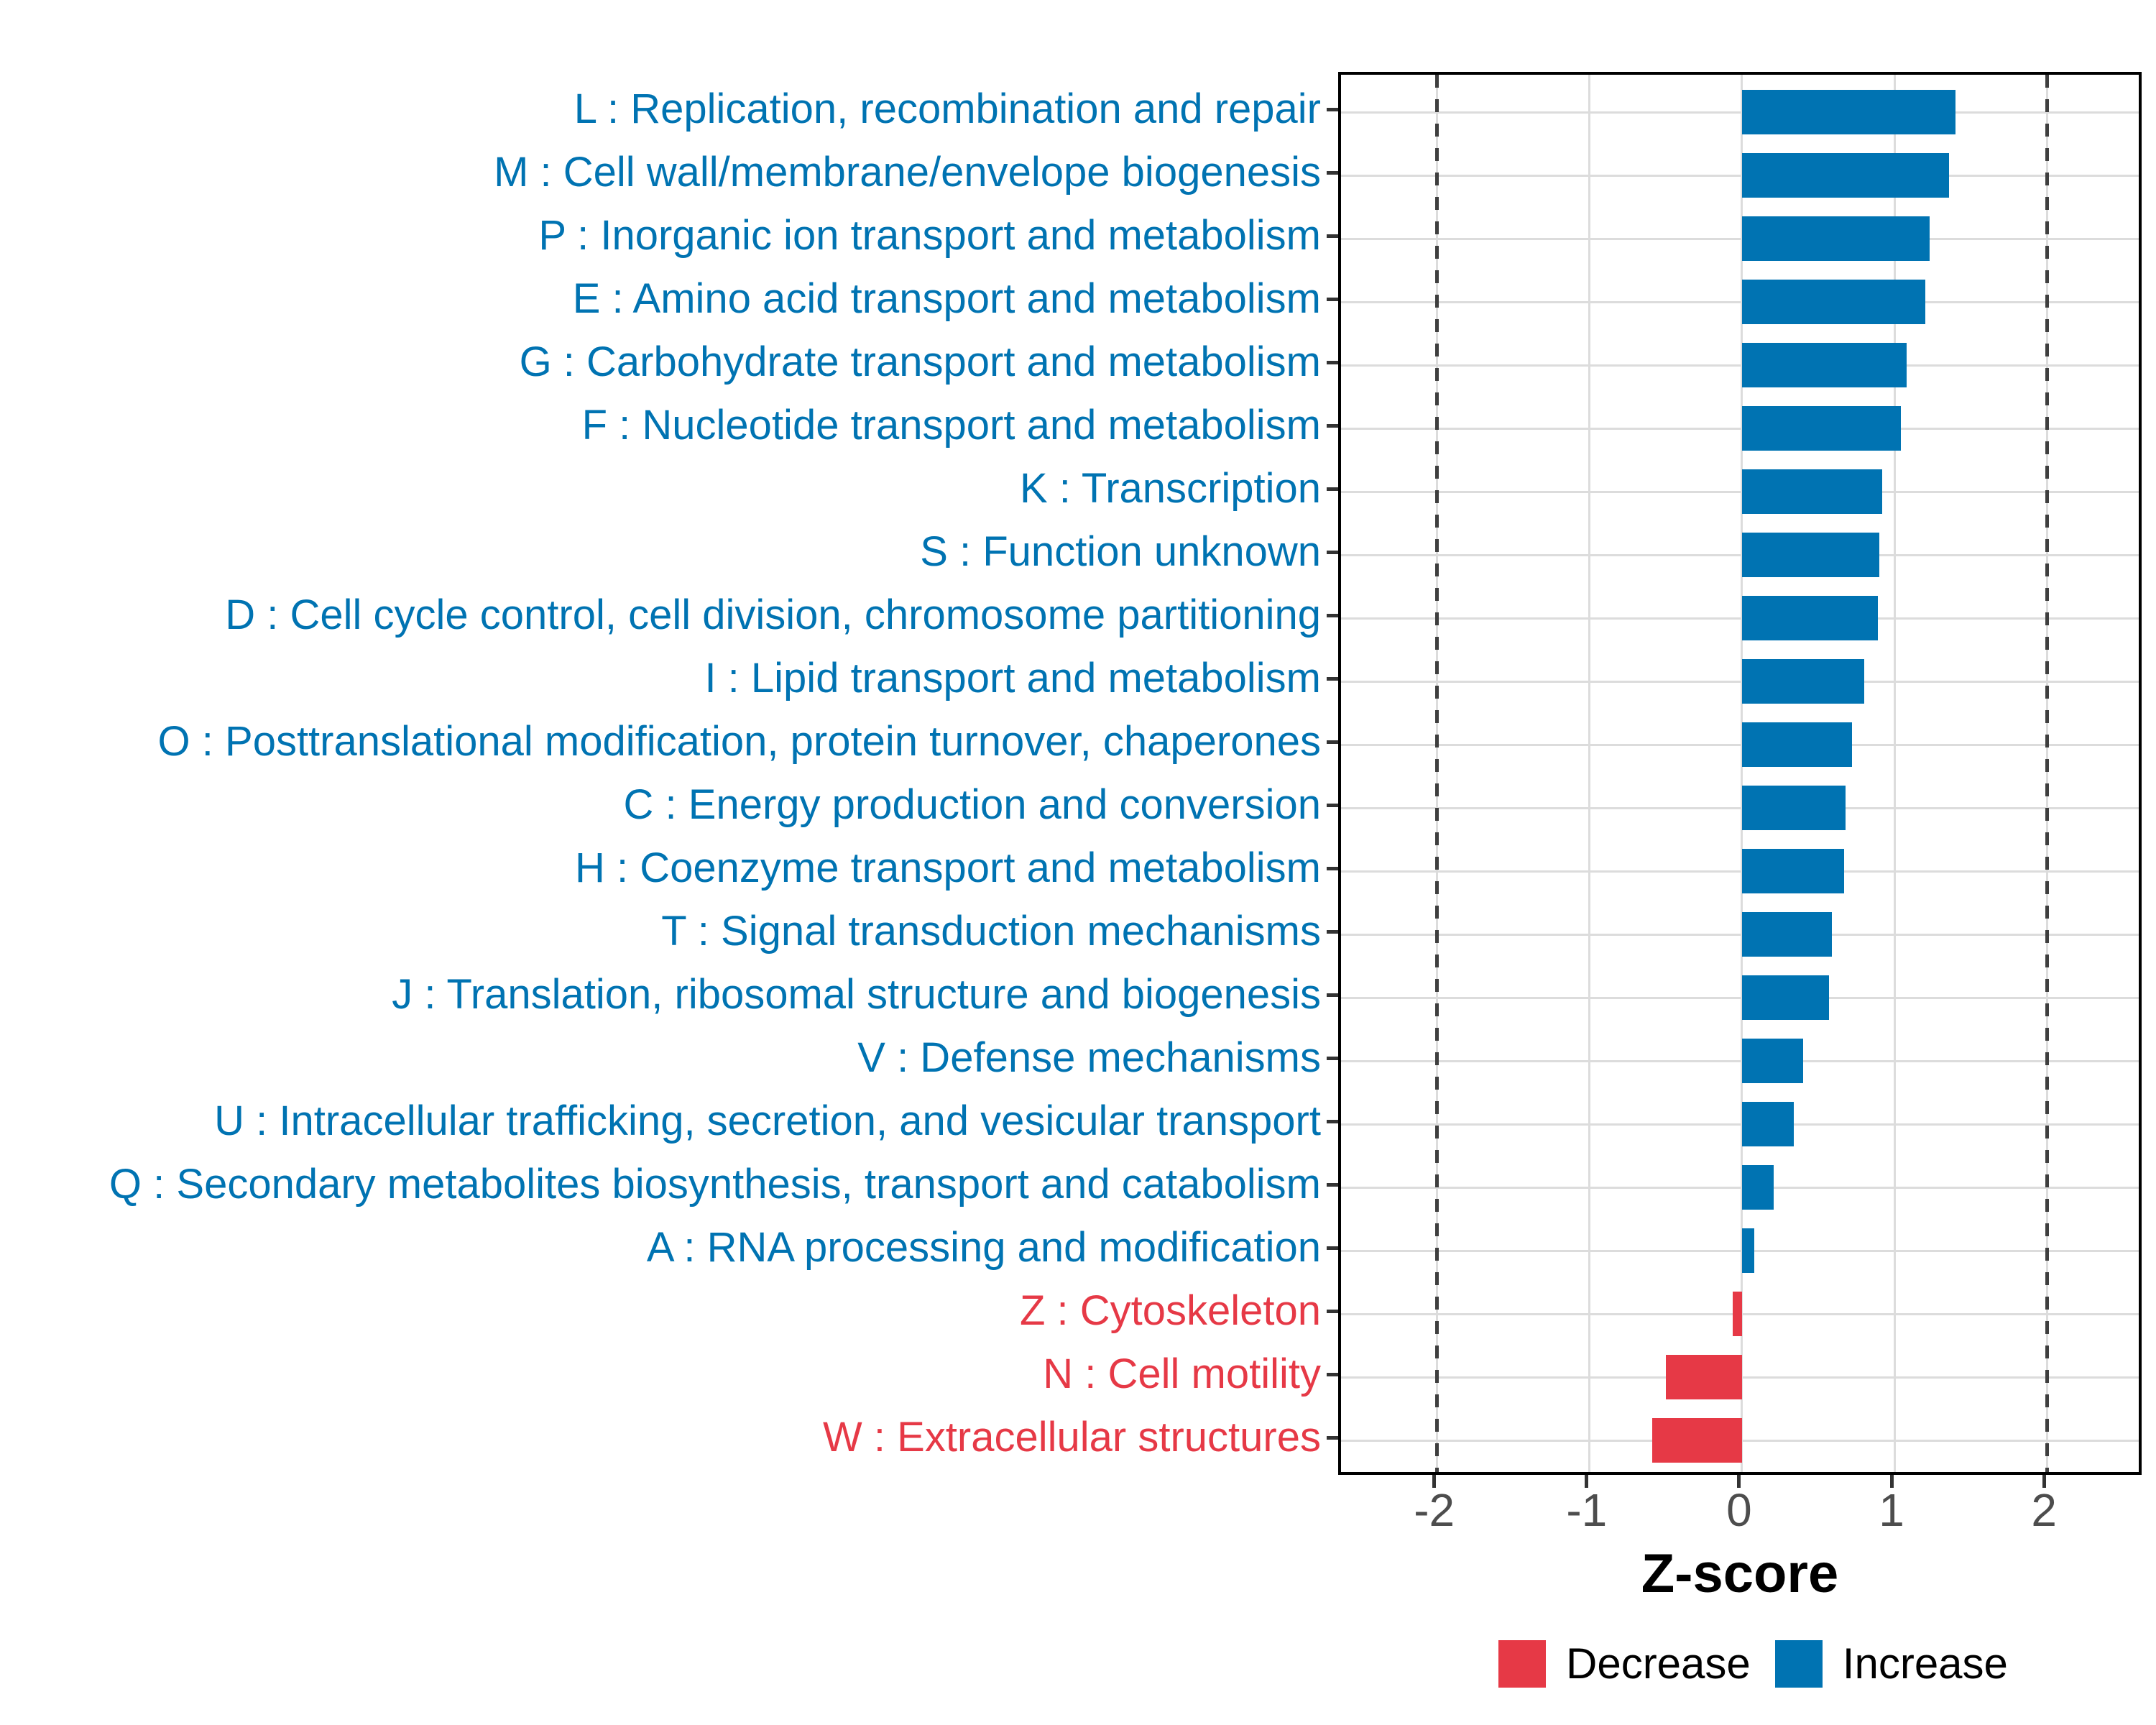  I want to click on category-label: A : RNA processing and modification, so click(984, 1247).